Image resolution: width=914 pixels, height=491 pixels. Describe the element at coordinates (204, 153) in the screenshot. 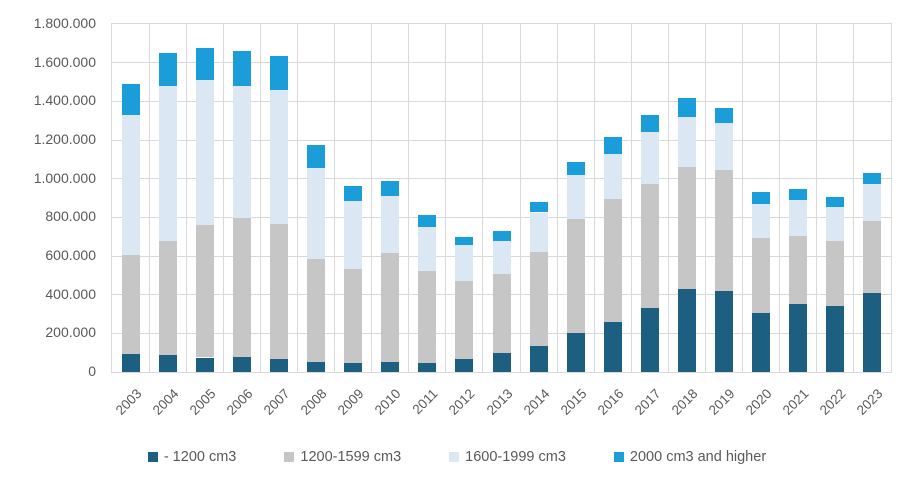

I see `bar-2005-1600-1999-cm3` at that location.